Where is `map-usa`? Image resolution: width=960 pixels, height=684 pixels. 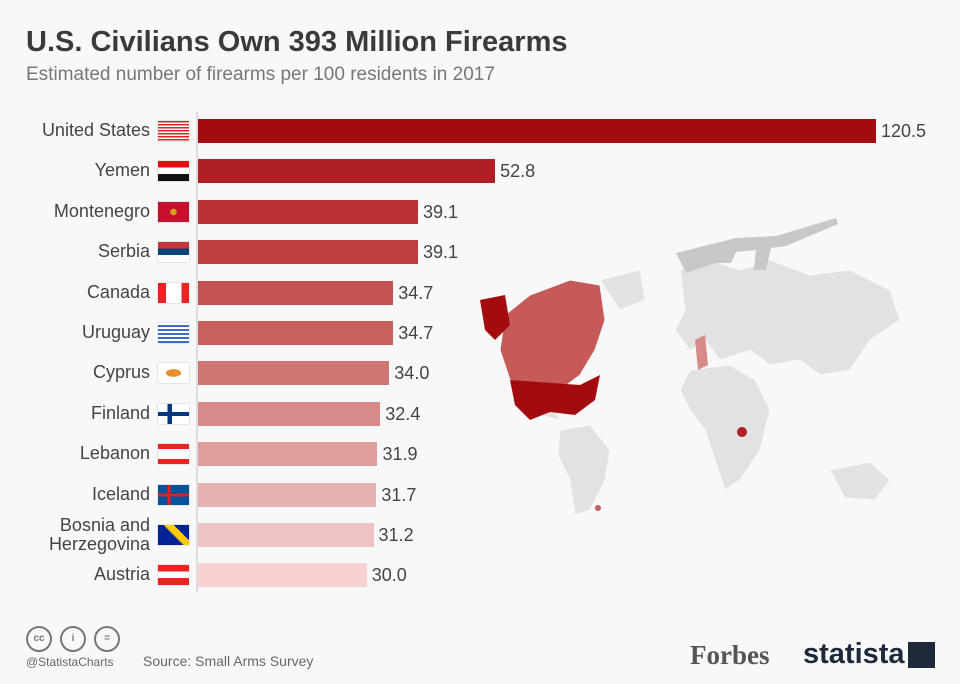 map-usa is located at coordinates (555, 397).